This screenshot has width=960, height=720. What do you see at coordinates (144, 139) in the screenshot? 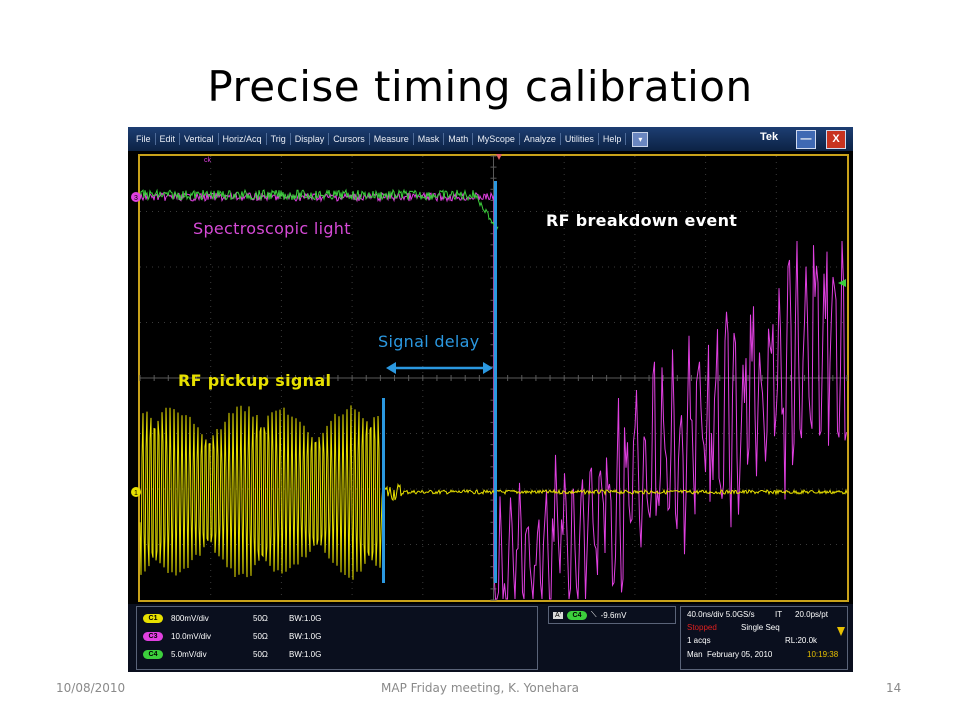
I see `menu-item-file: File` at bounding box center [144, 139].